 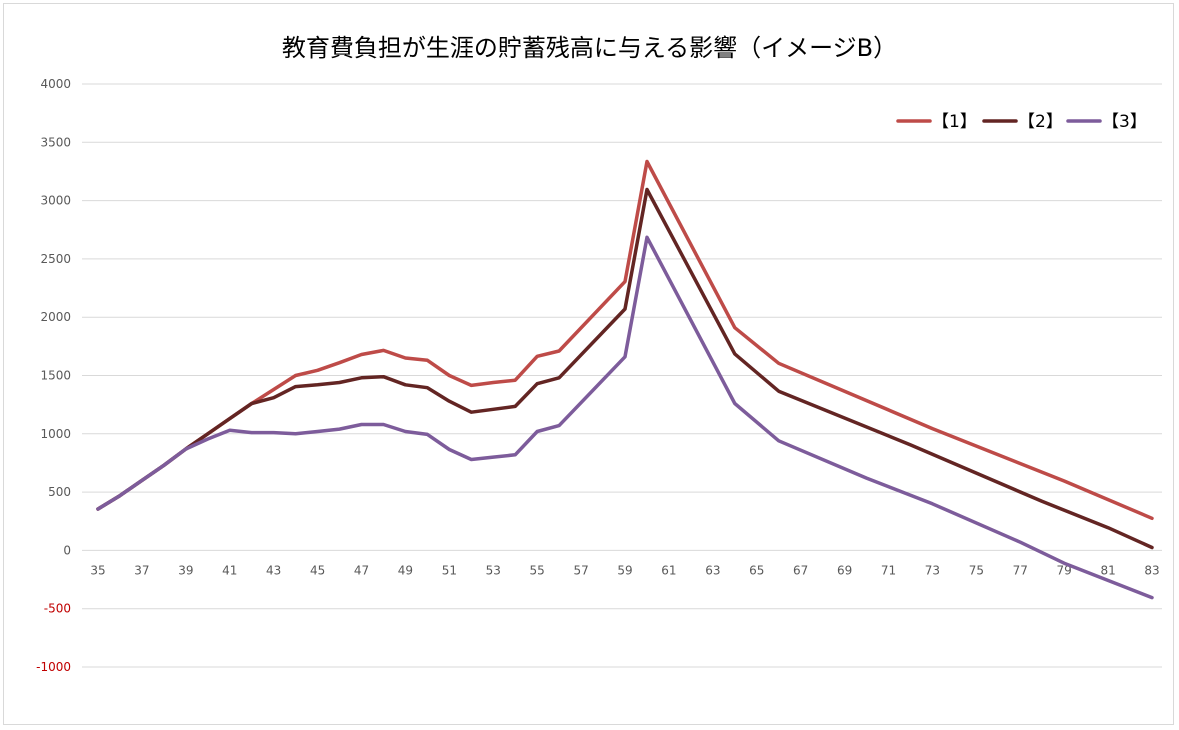 What do you see at coordinates (976, 570) in the screenshot?
I see `x-tick-label: 75` at bounding box center [976, 570].